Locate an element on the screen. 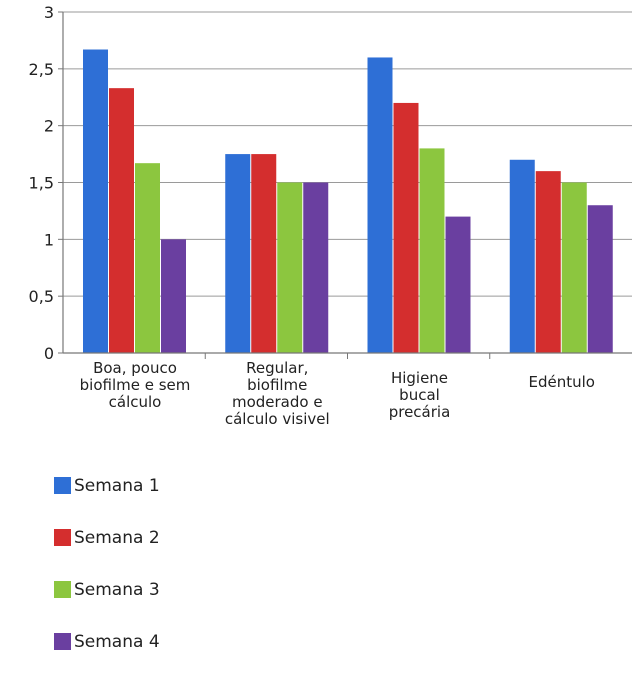  y-axis-ticks: 0 0,5 1 1,5 2 2,5 3 is located at coordinates (46, 183).